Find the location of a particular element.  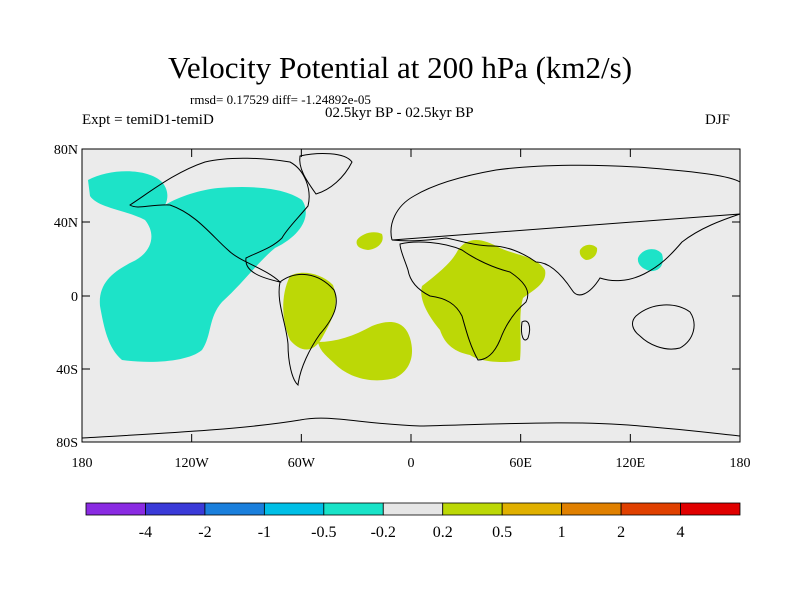

experiment-label: Expt = temiD1-temiD is located at coordinates (148, 120).